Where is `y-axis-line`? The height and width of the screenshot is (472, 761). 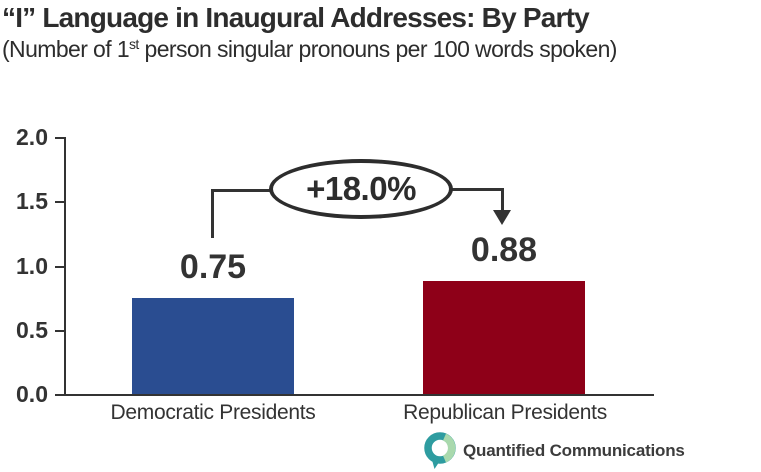 y-axis-line is located at coordinates (65, 266).